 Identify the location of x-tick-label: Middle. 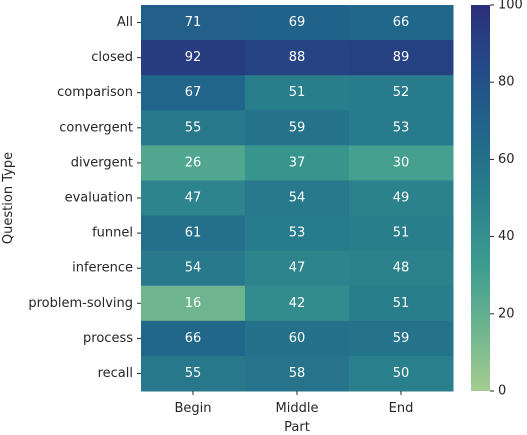
(297, 408).